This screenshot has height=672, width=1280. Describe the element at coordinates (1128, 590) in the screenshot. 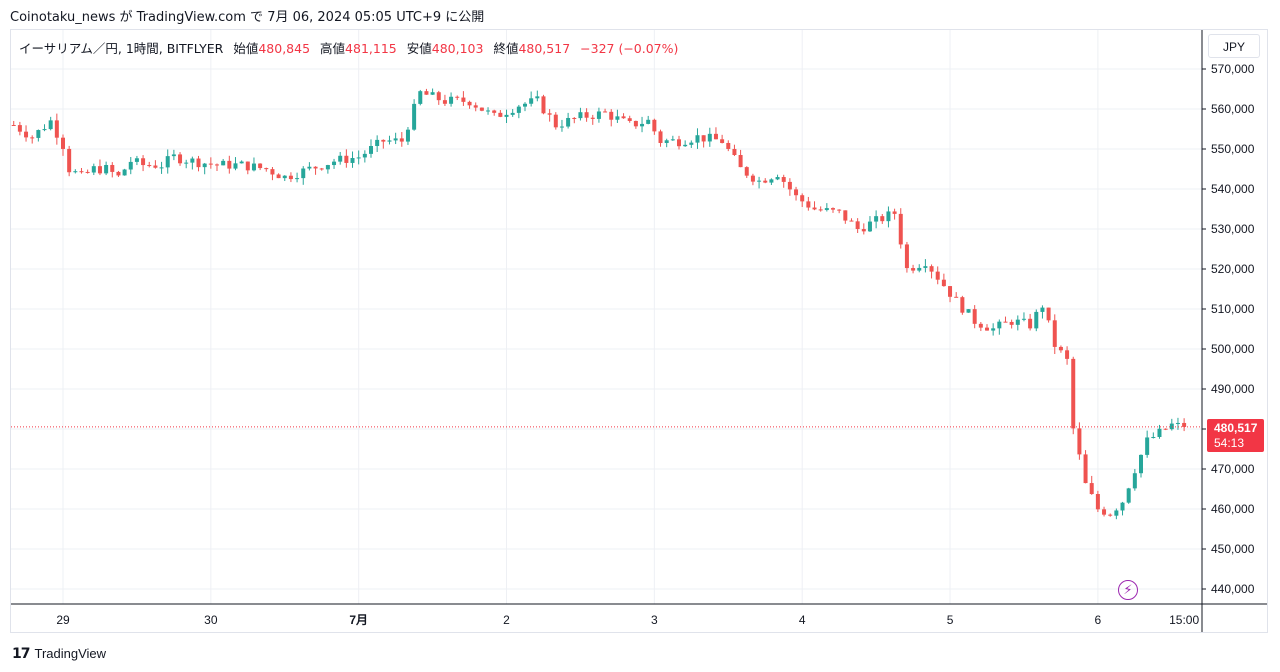

I see `lightning-icon: ⚡` at that location.